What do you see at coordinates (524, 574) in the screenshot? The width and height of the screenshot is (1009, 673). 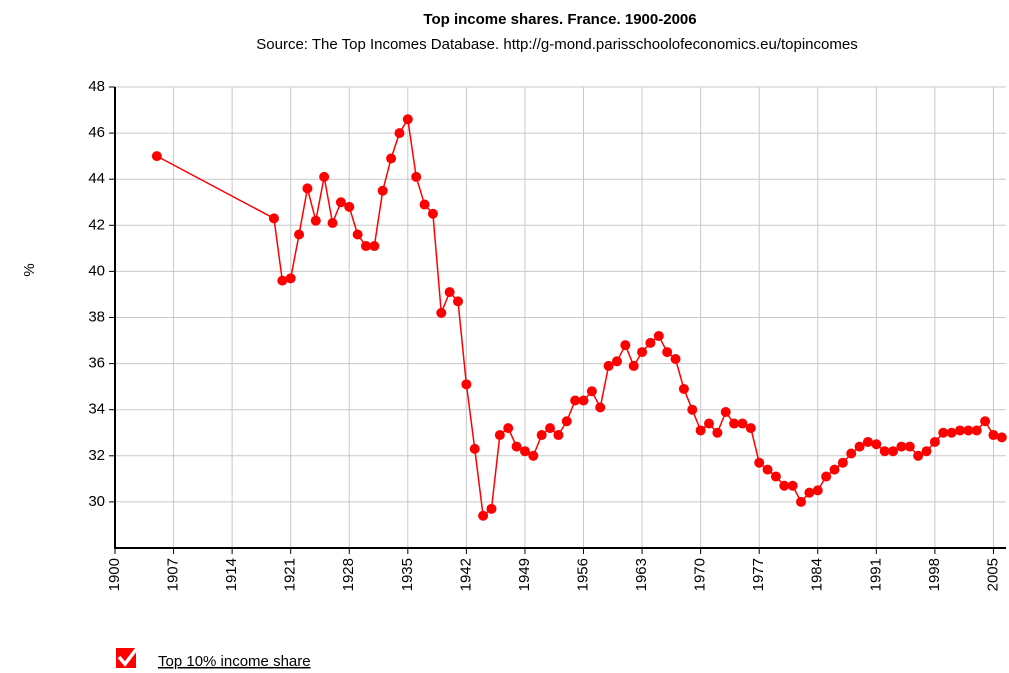 I see `x-tick-label: 1949` at bounding box center [524, 574].